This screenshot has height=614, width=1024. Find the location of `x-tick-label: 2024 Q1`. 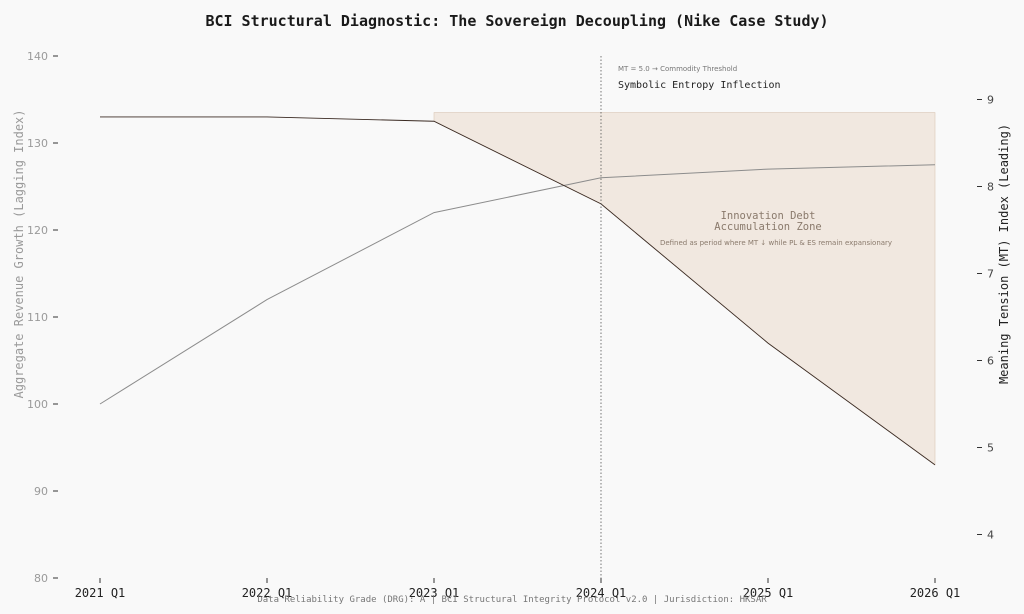

x-tick-label: 2024 Q1 is located at coordinates (601, 593).